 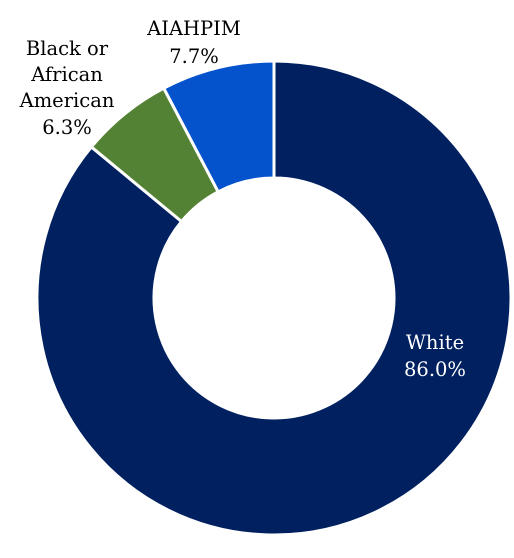 I want to click on slice-label-white-value: 86.0%, so click(x=435, y=369).